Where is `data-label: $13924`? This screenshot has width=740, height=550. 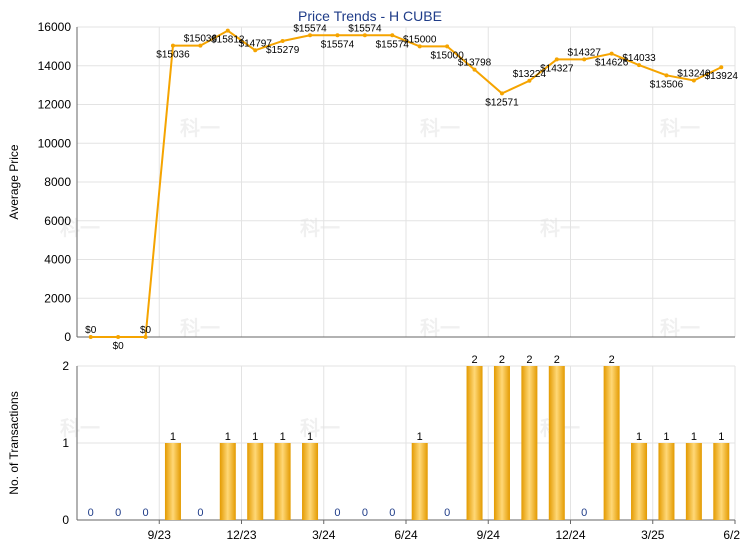 data-label: $13924 is located at coordinates (722, 76).